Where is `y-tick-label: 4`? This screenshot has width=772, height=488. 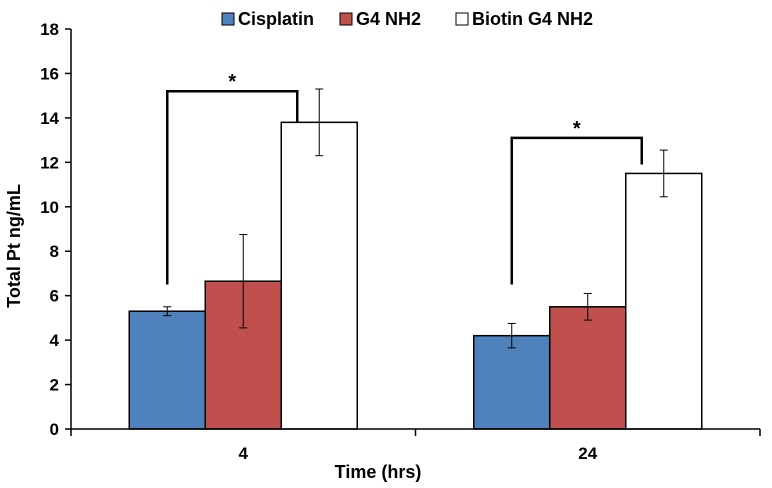
y-tick-label: 4 is located at coordinates (55, 340).